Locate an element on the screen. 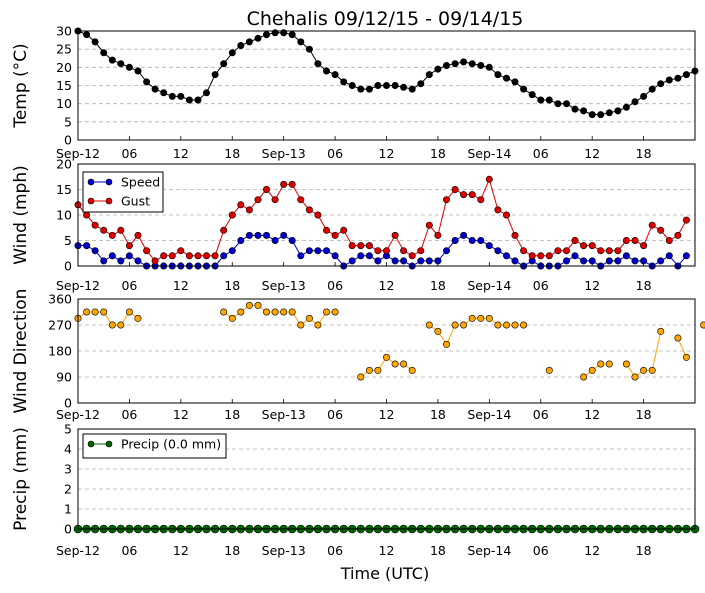 The height and width of the screenshot is (593, 705). y-tick-label: 15 is located at coordinates (64, 189).